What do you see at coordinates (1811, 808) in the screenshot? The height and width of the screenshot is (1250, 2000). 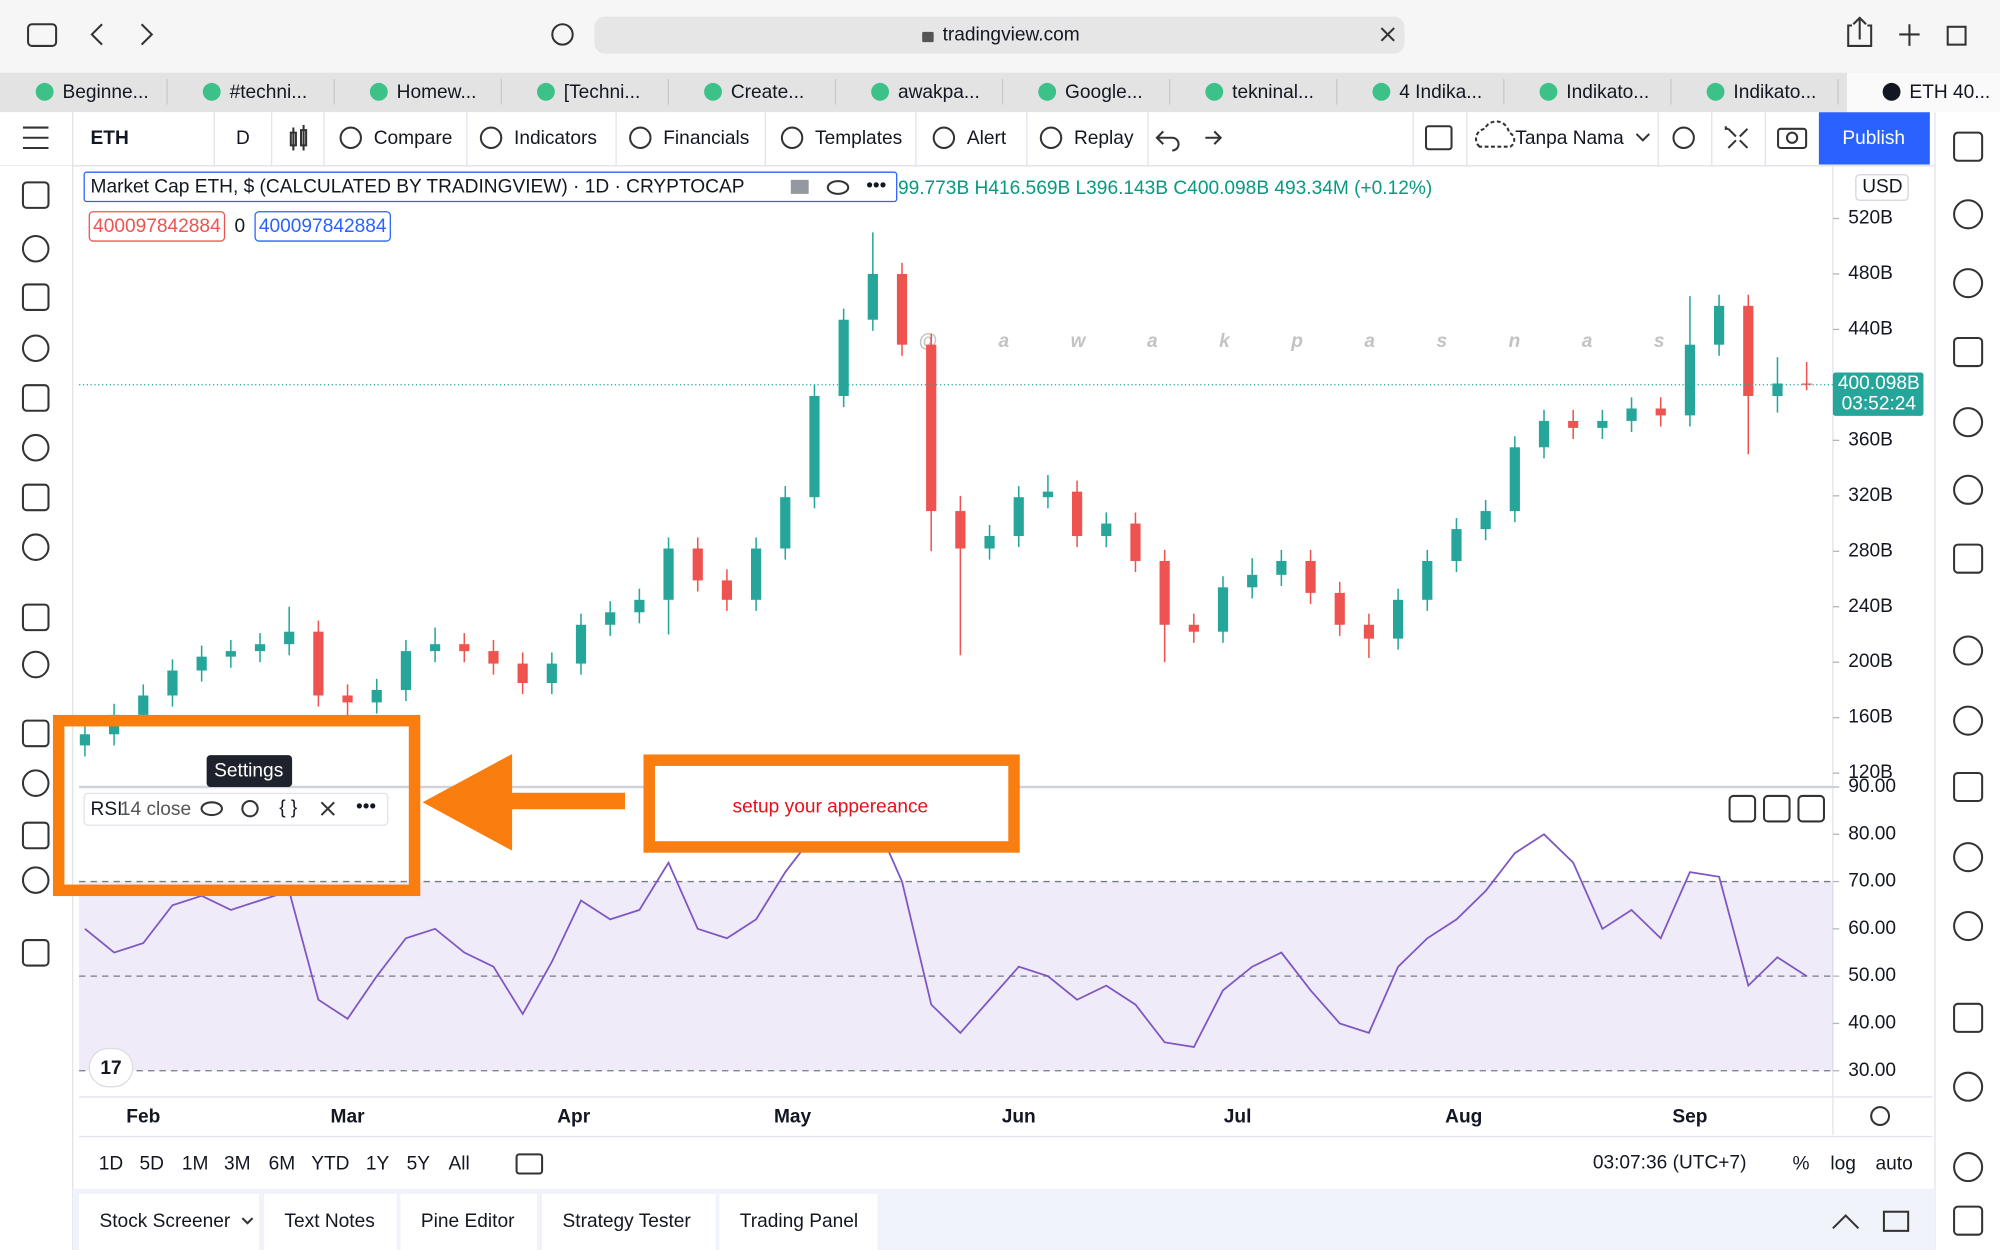 I see `pane-maximize` at bounding box center [1811, 808].